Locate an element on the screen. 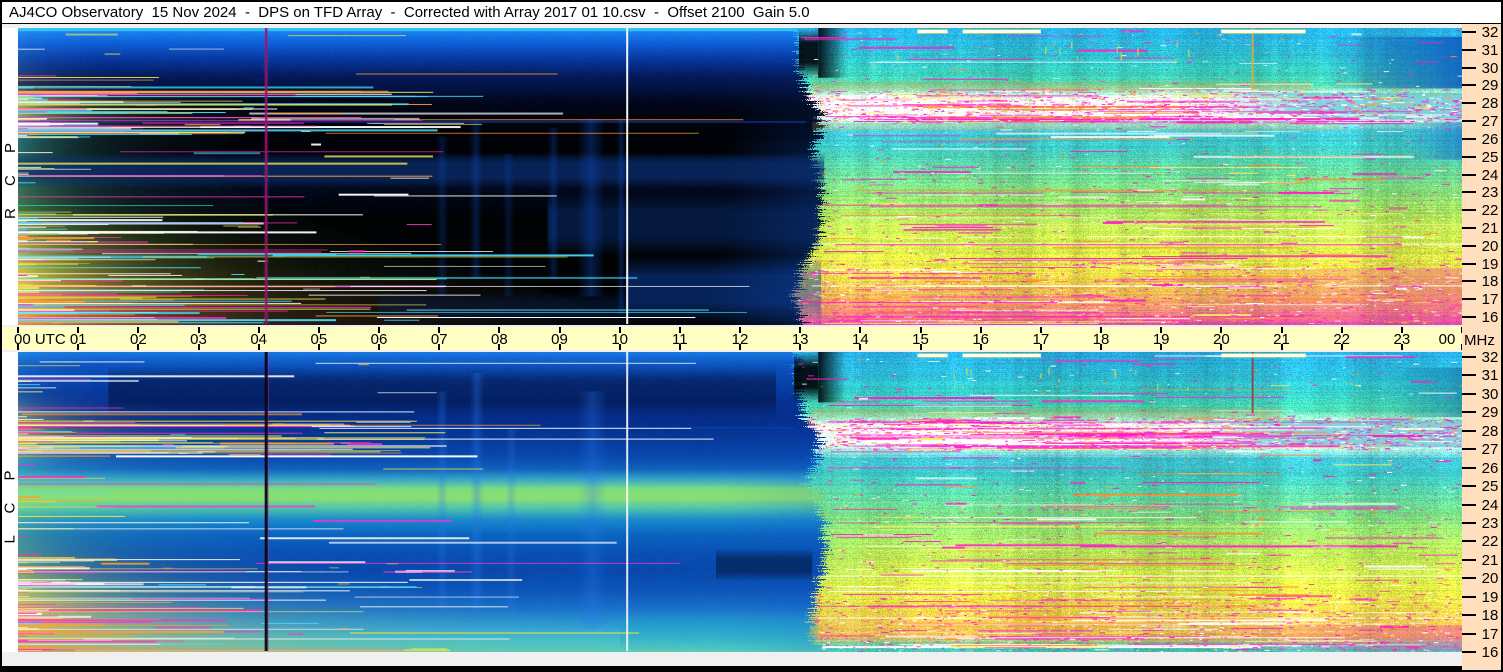  hour-label: 23 is located at coordinates (1402, 339).